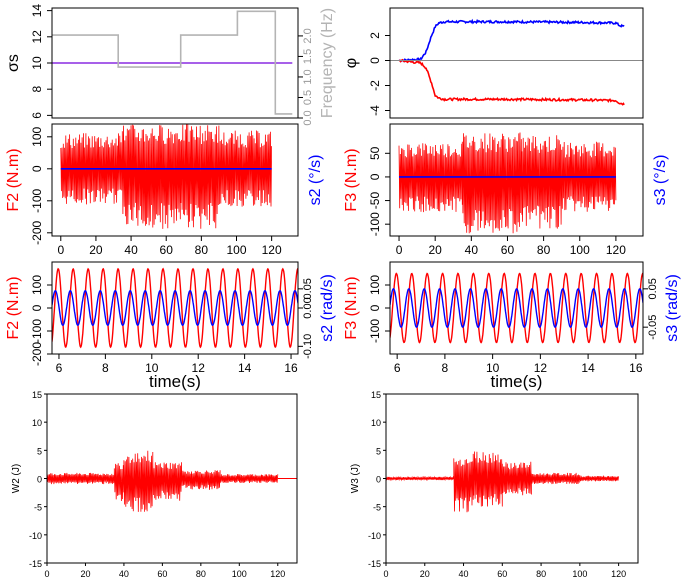 The height and width of the screenshot is (579, 686). What do you see at coordinates (245, 368) in the screenshot?
I see `p5-xtick-label: 14` at bounding box center [245, 368].